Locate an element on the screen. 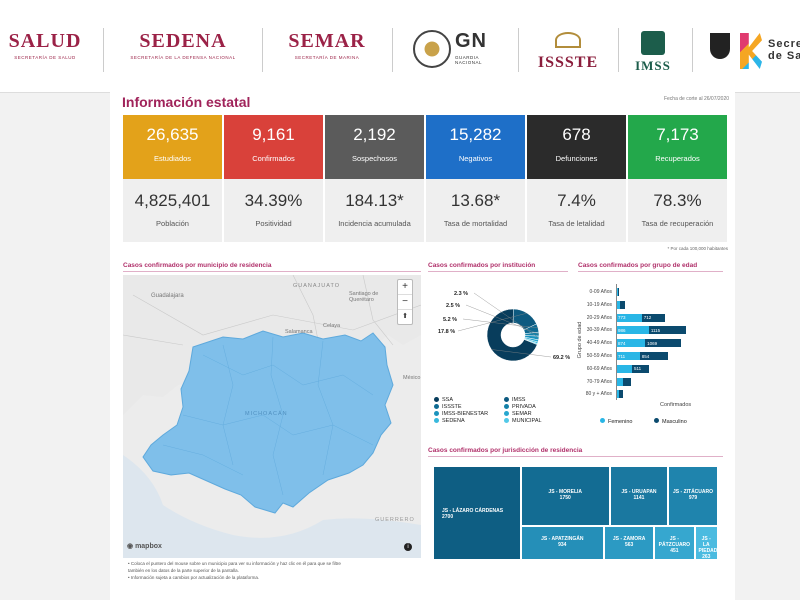 The height and width of the screenshot is (600, 800). treemap-cell-value: 1750 is located at coordinates (565, 497).